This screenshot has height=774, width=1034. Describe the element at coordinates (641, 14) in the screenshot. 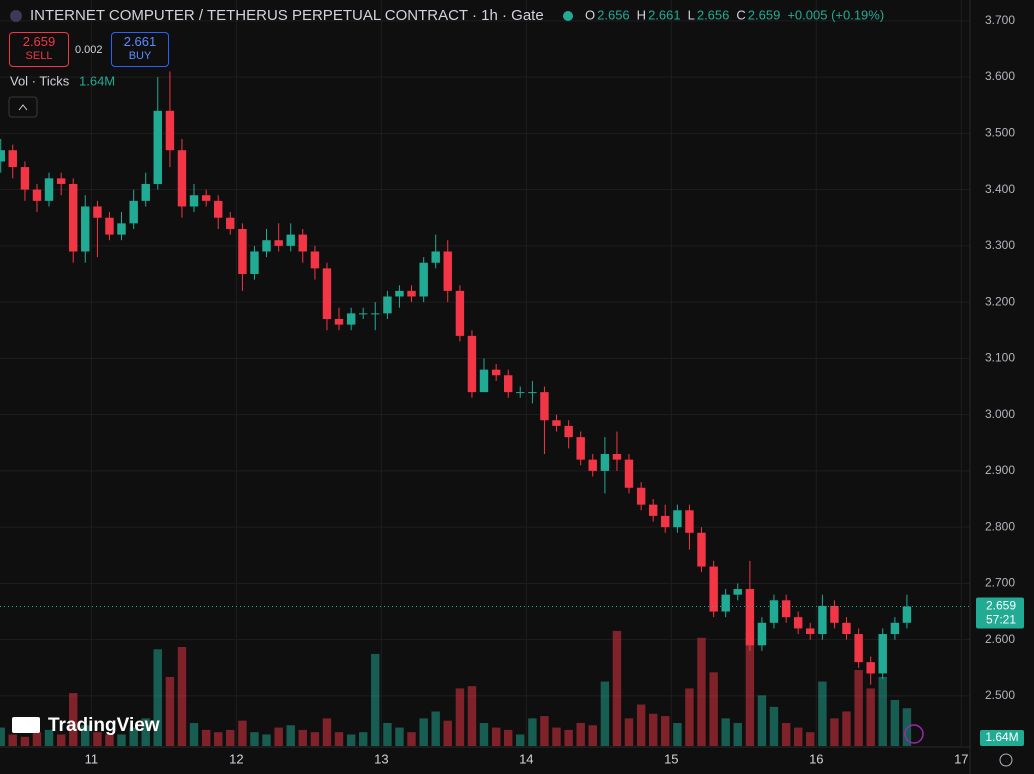

I see `ohlc-label: H` at that location.